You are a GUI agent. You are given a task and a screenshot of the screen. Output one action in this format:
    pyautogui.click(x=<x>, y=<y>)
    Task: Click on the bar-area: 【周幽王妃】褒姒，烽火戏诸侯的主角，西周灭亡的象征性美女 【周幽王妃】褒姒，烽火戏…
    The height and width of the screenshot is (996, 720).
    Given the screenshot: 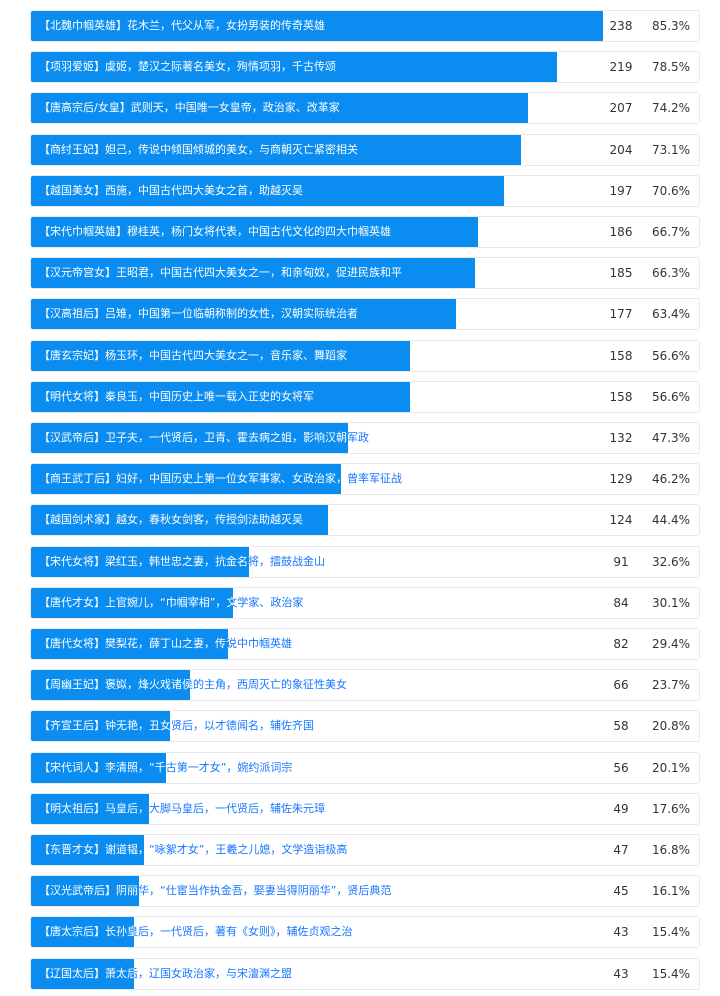 What is the action you would take?
    pyautogui.click(x=366, y=685)
    